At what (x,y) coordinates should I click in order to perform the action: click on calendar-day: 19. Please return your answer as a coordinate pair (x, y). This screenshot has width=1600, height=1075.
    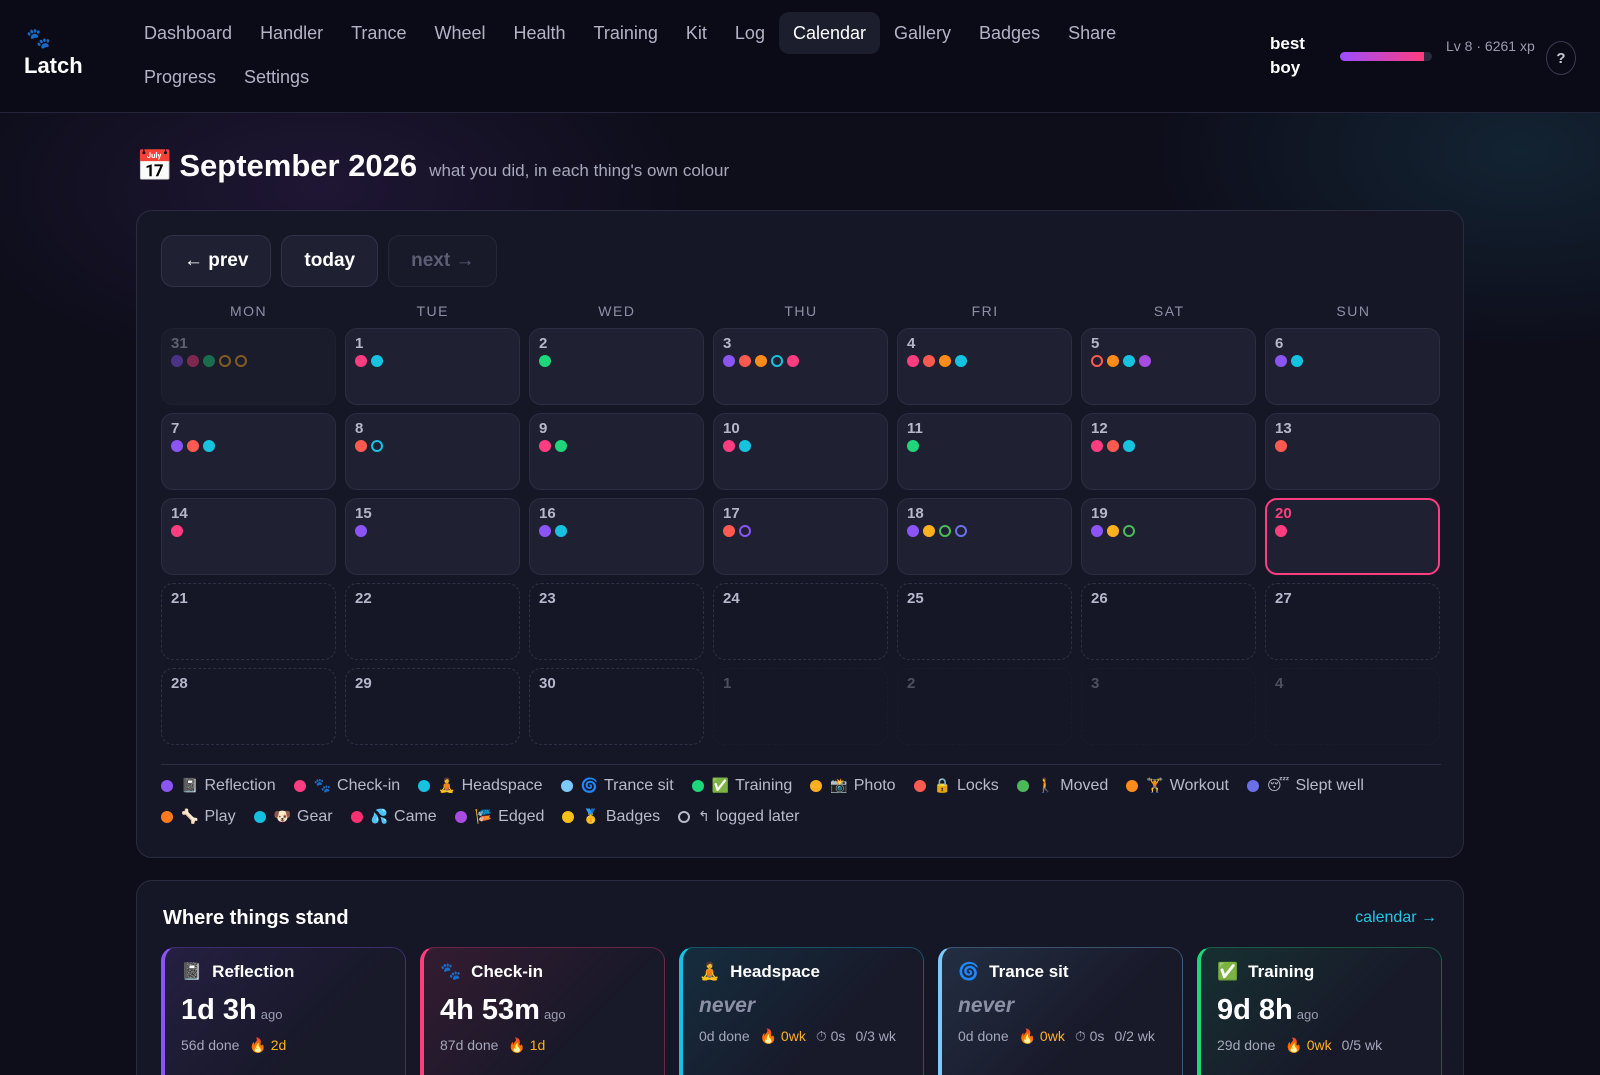
    Looking at the image, I should click on (1168, 536).